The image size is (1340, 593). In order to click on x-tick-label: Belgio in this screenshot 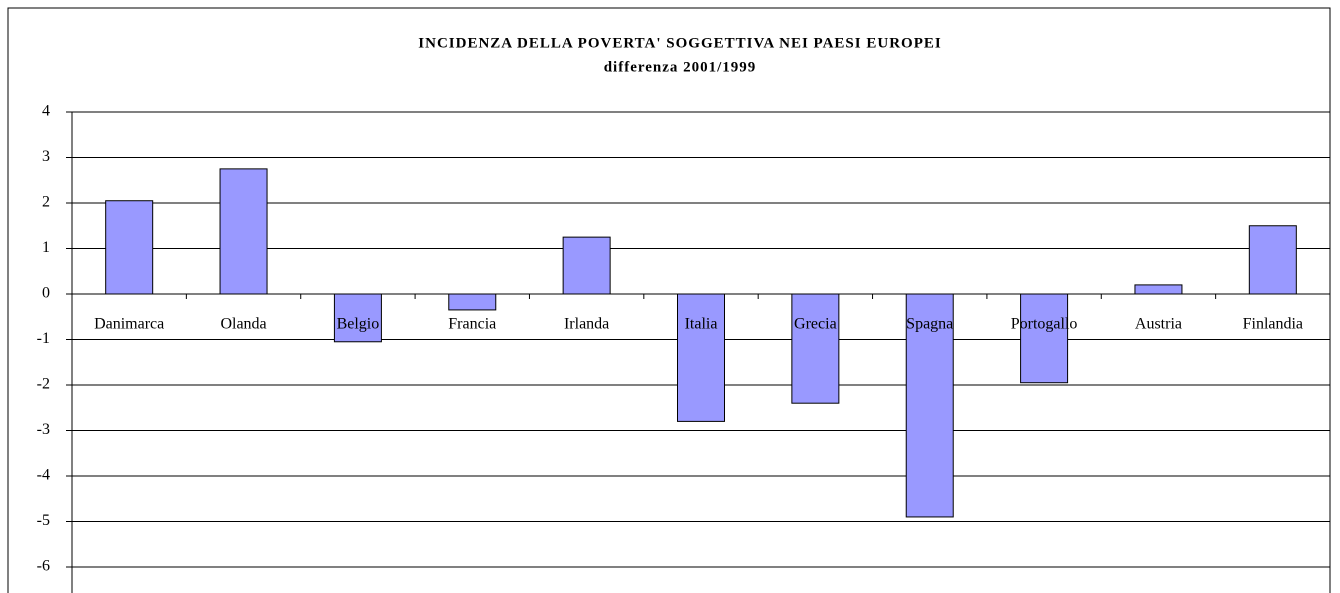, I will do `click(358, 324)`.